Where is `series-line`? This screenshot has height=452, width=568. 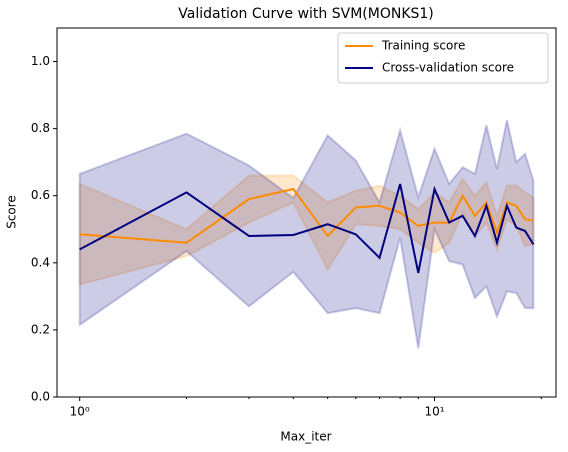
series-line is located at coordinates (306, 215).